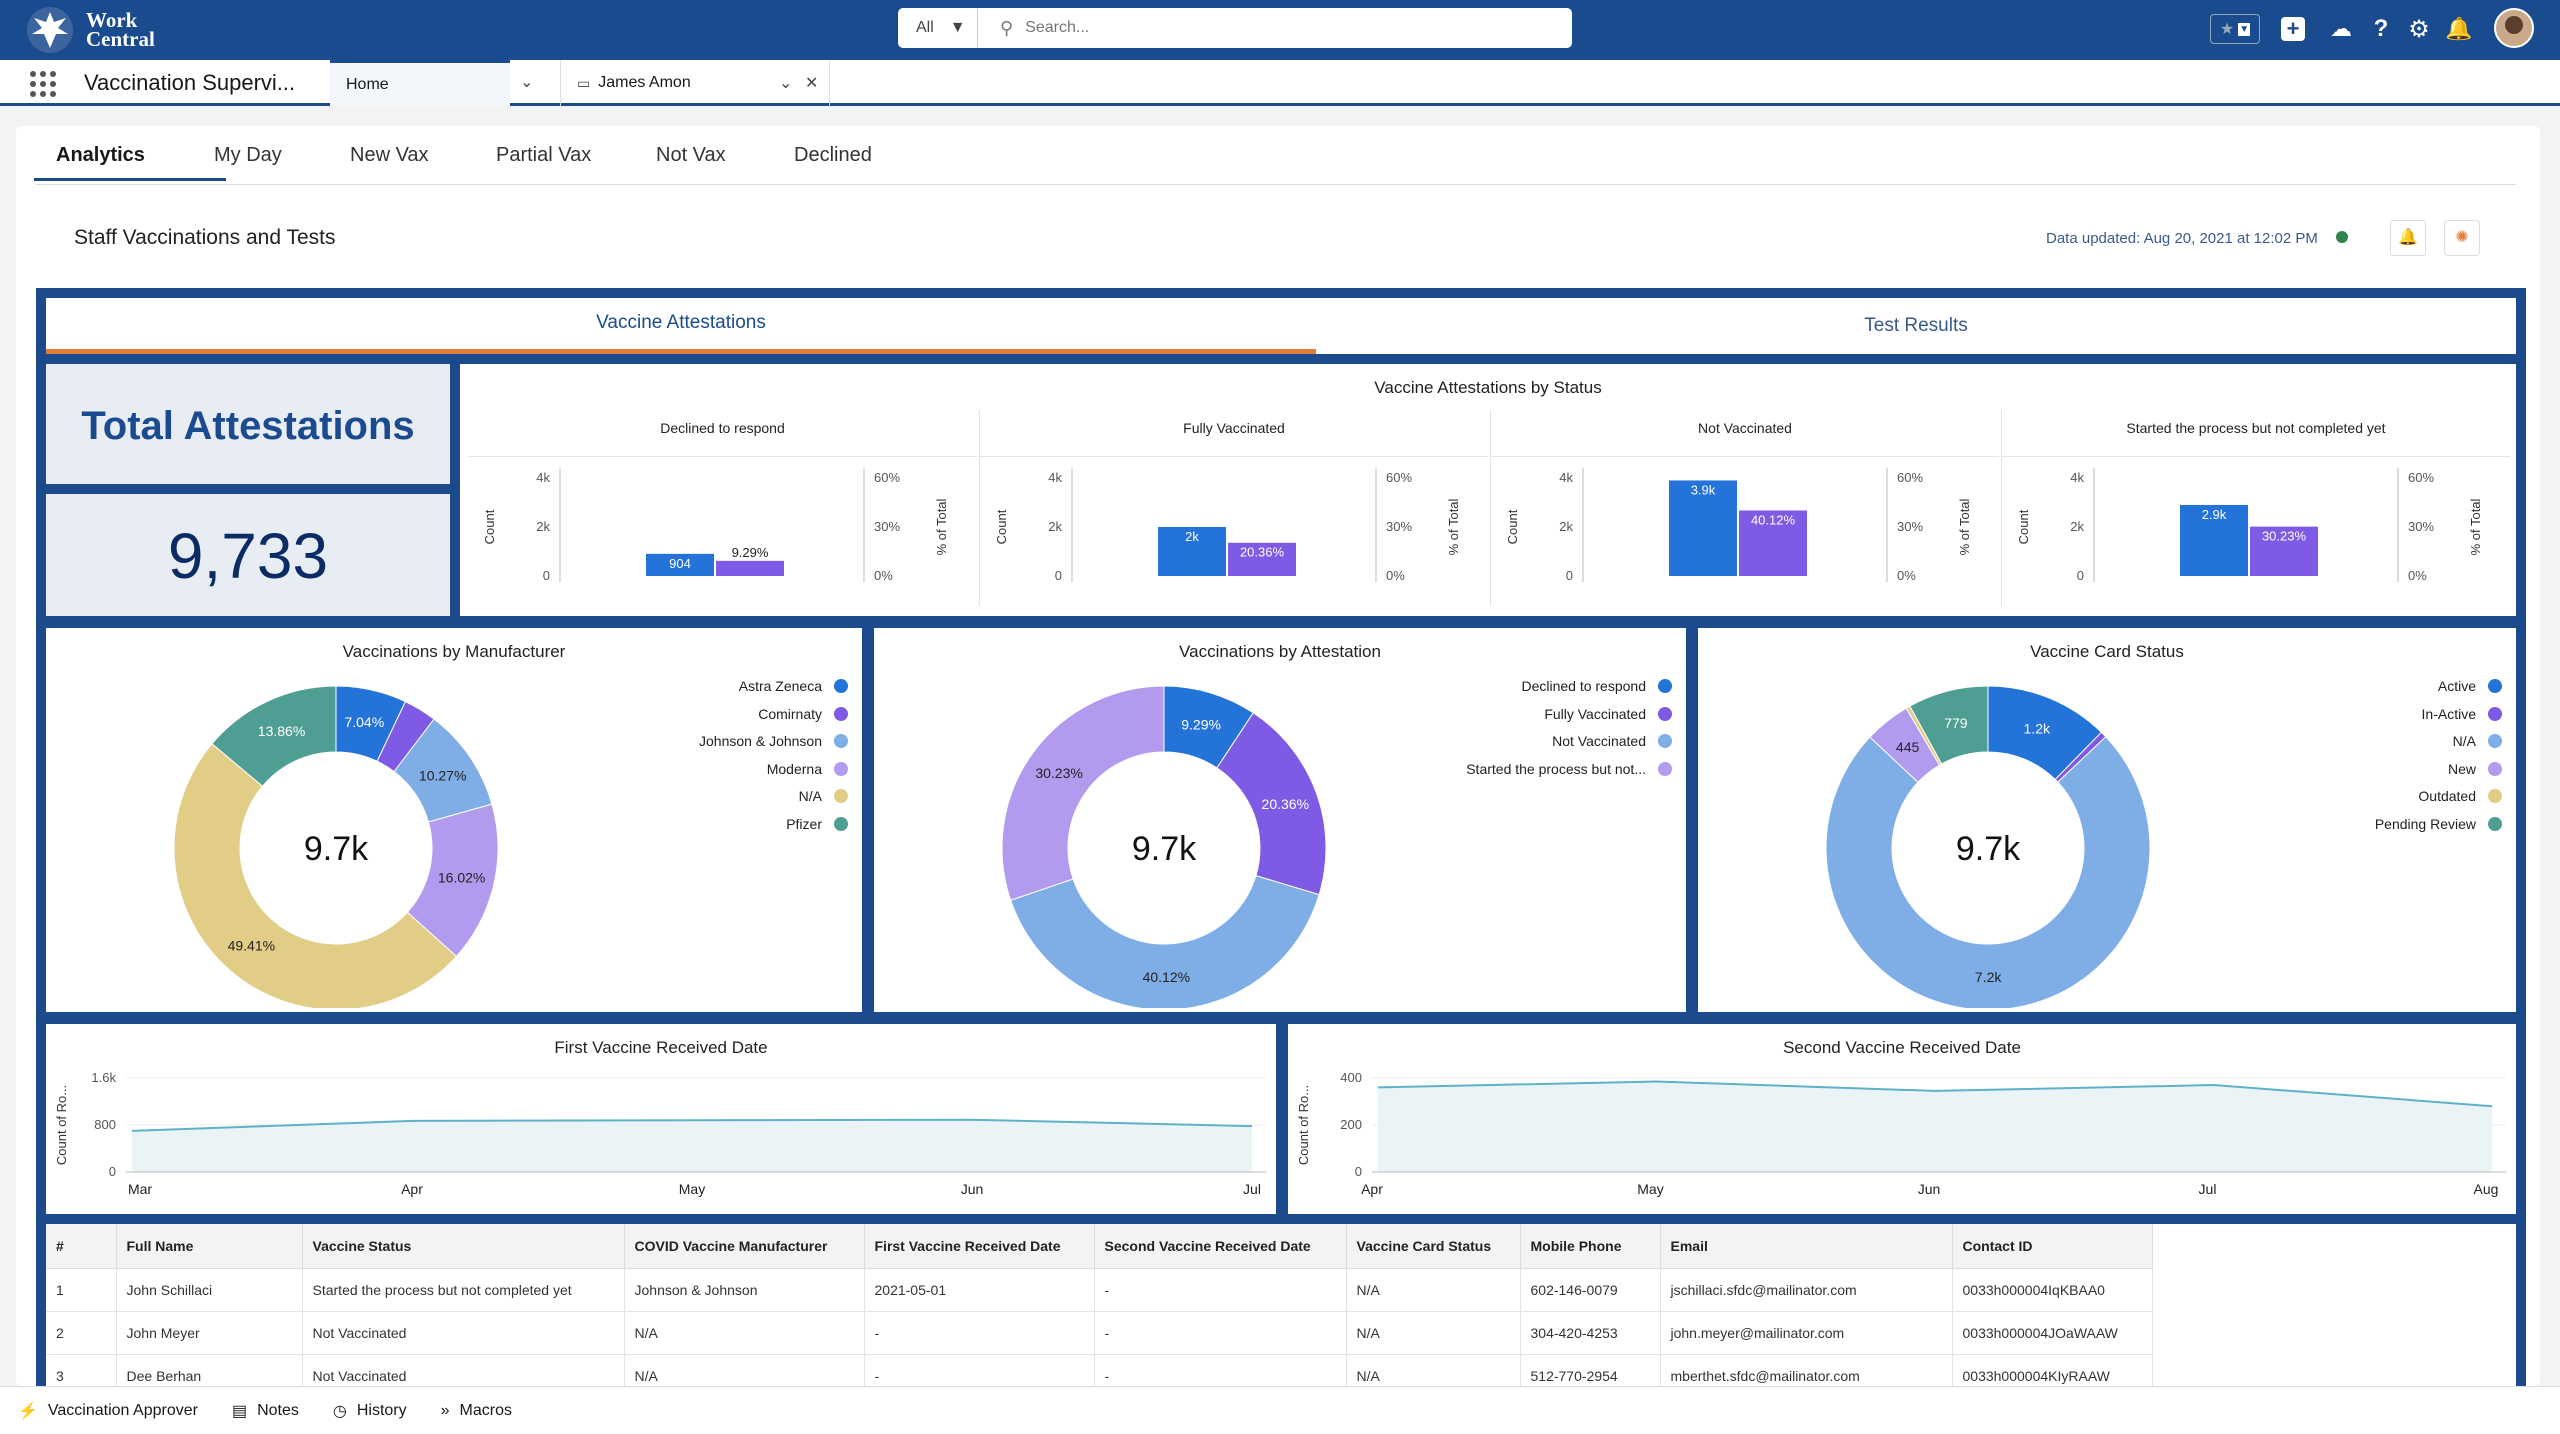  I want to click on y-axis-title-left: Count, so click(2023, 526).